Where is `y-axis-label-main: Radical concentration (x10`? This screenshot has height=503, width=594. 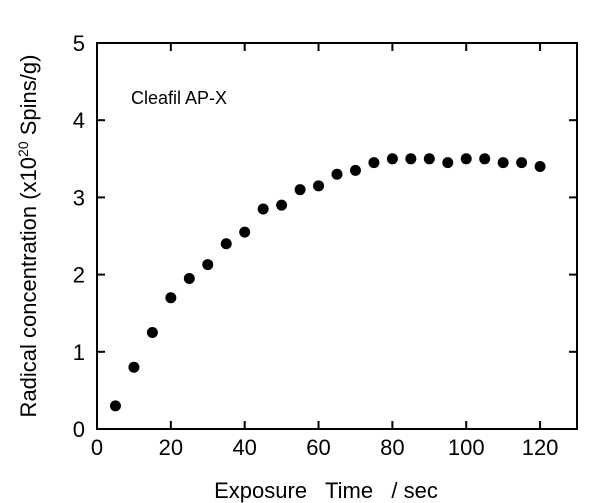 y-axis-label-main: Radical concentration (x10 is located at coordinates (28, 287).